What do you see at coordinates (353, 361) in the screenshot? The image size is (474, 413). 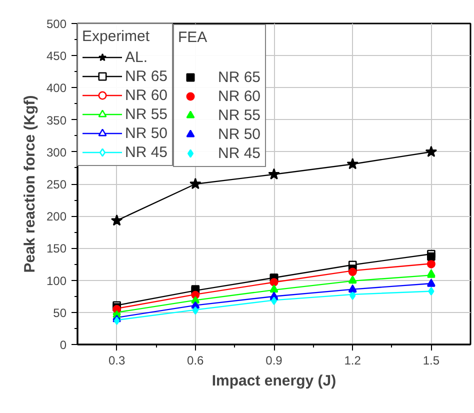 I see `x-tick-label: 1.2` at bounding box center [353, 361].